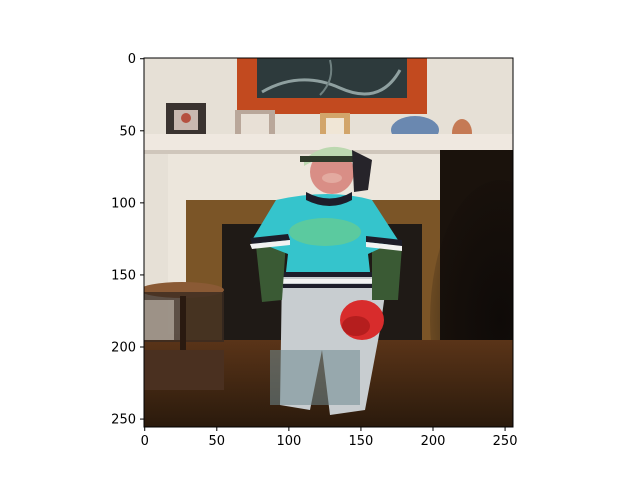 This screenshot has width=640, height=480. Describe the element at coordinates (361, 441) in the screenshot. I see `x-tick-label: 150` at that location.